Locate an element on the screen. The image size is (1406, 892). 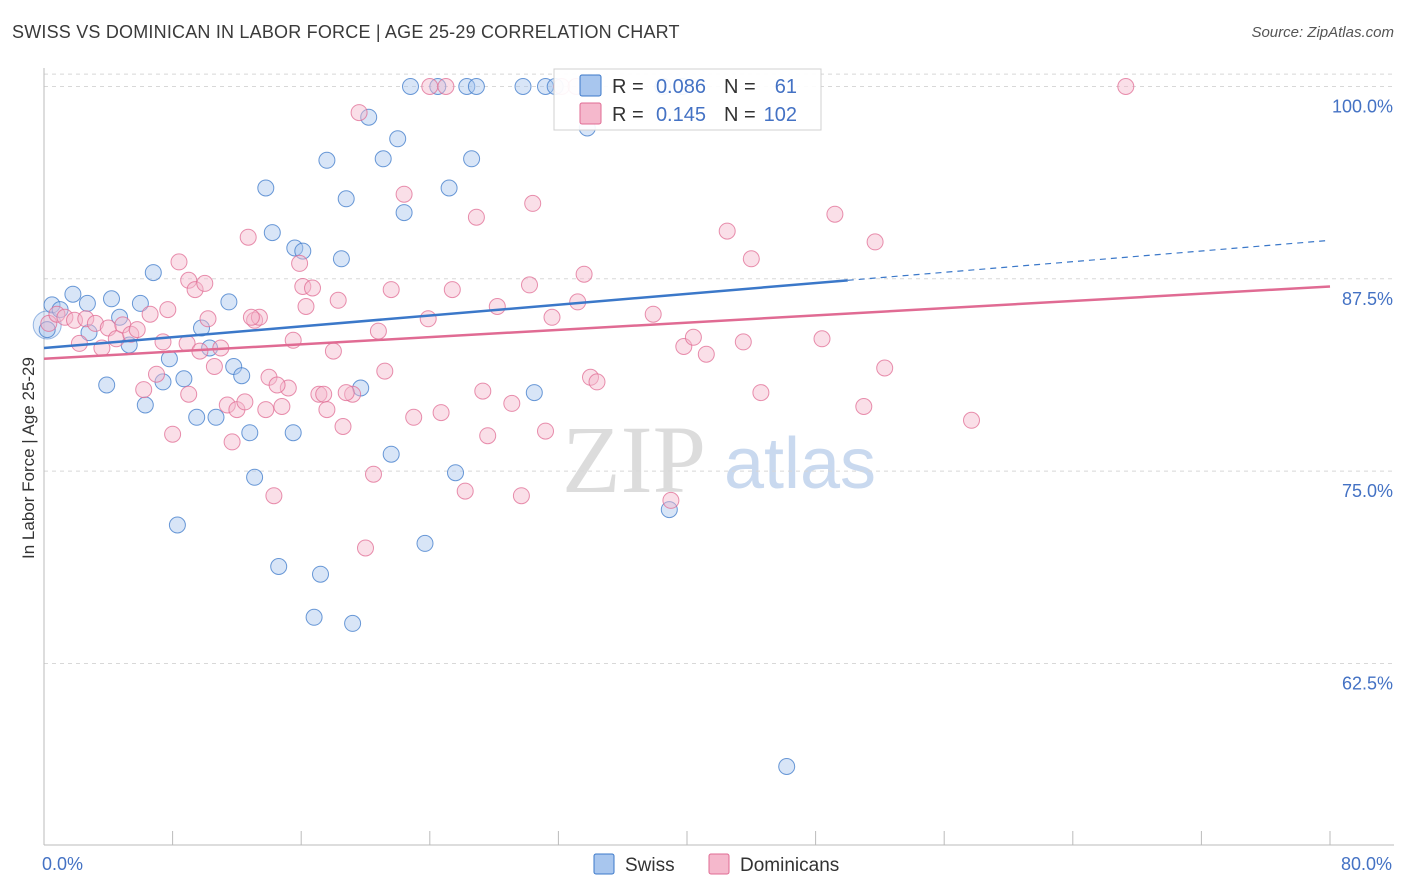
y-tick-label: 75.0% is located at coordinates (1367, 491).